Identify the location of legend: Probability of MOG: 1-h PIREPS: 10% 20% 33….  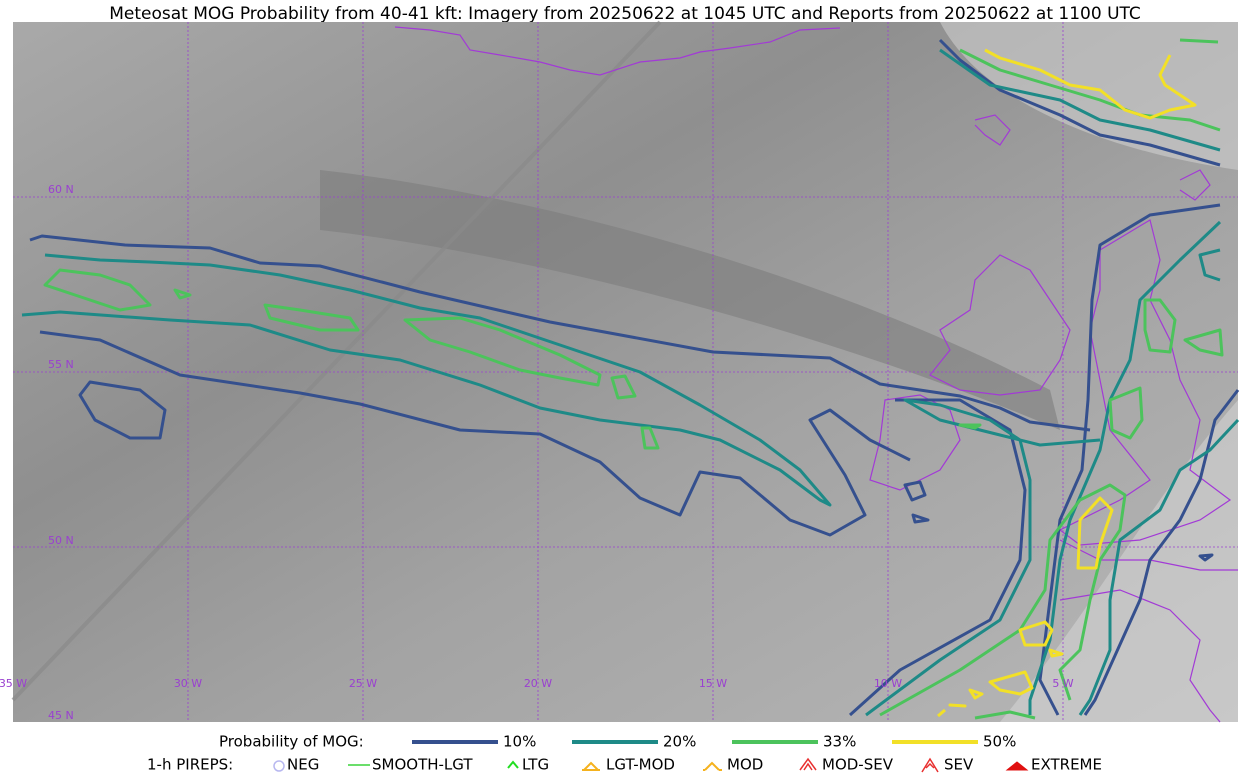
(624, 753).